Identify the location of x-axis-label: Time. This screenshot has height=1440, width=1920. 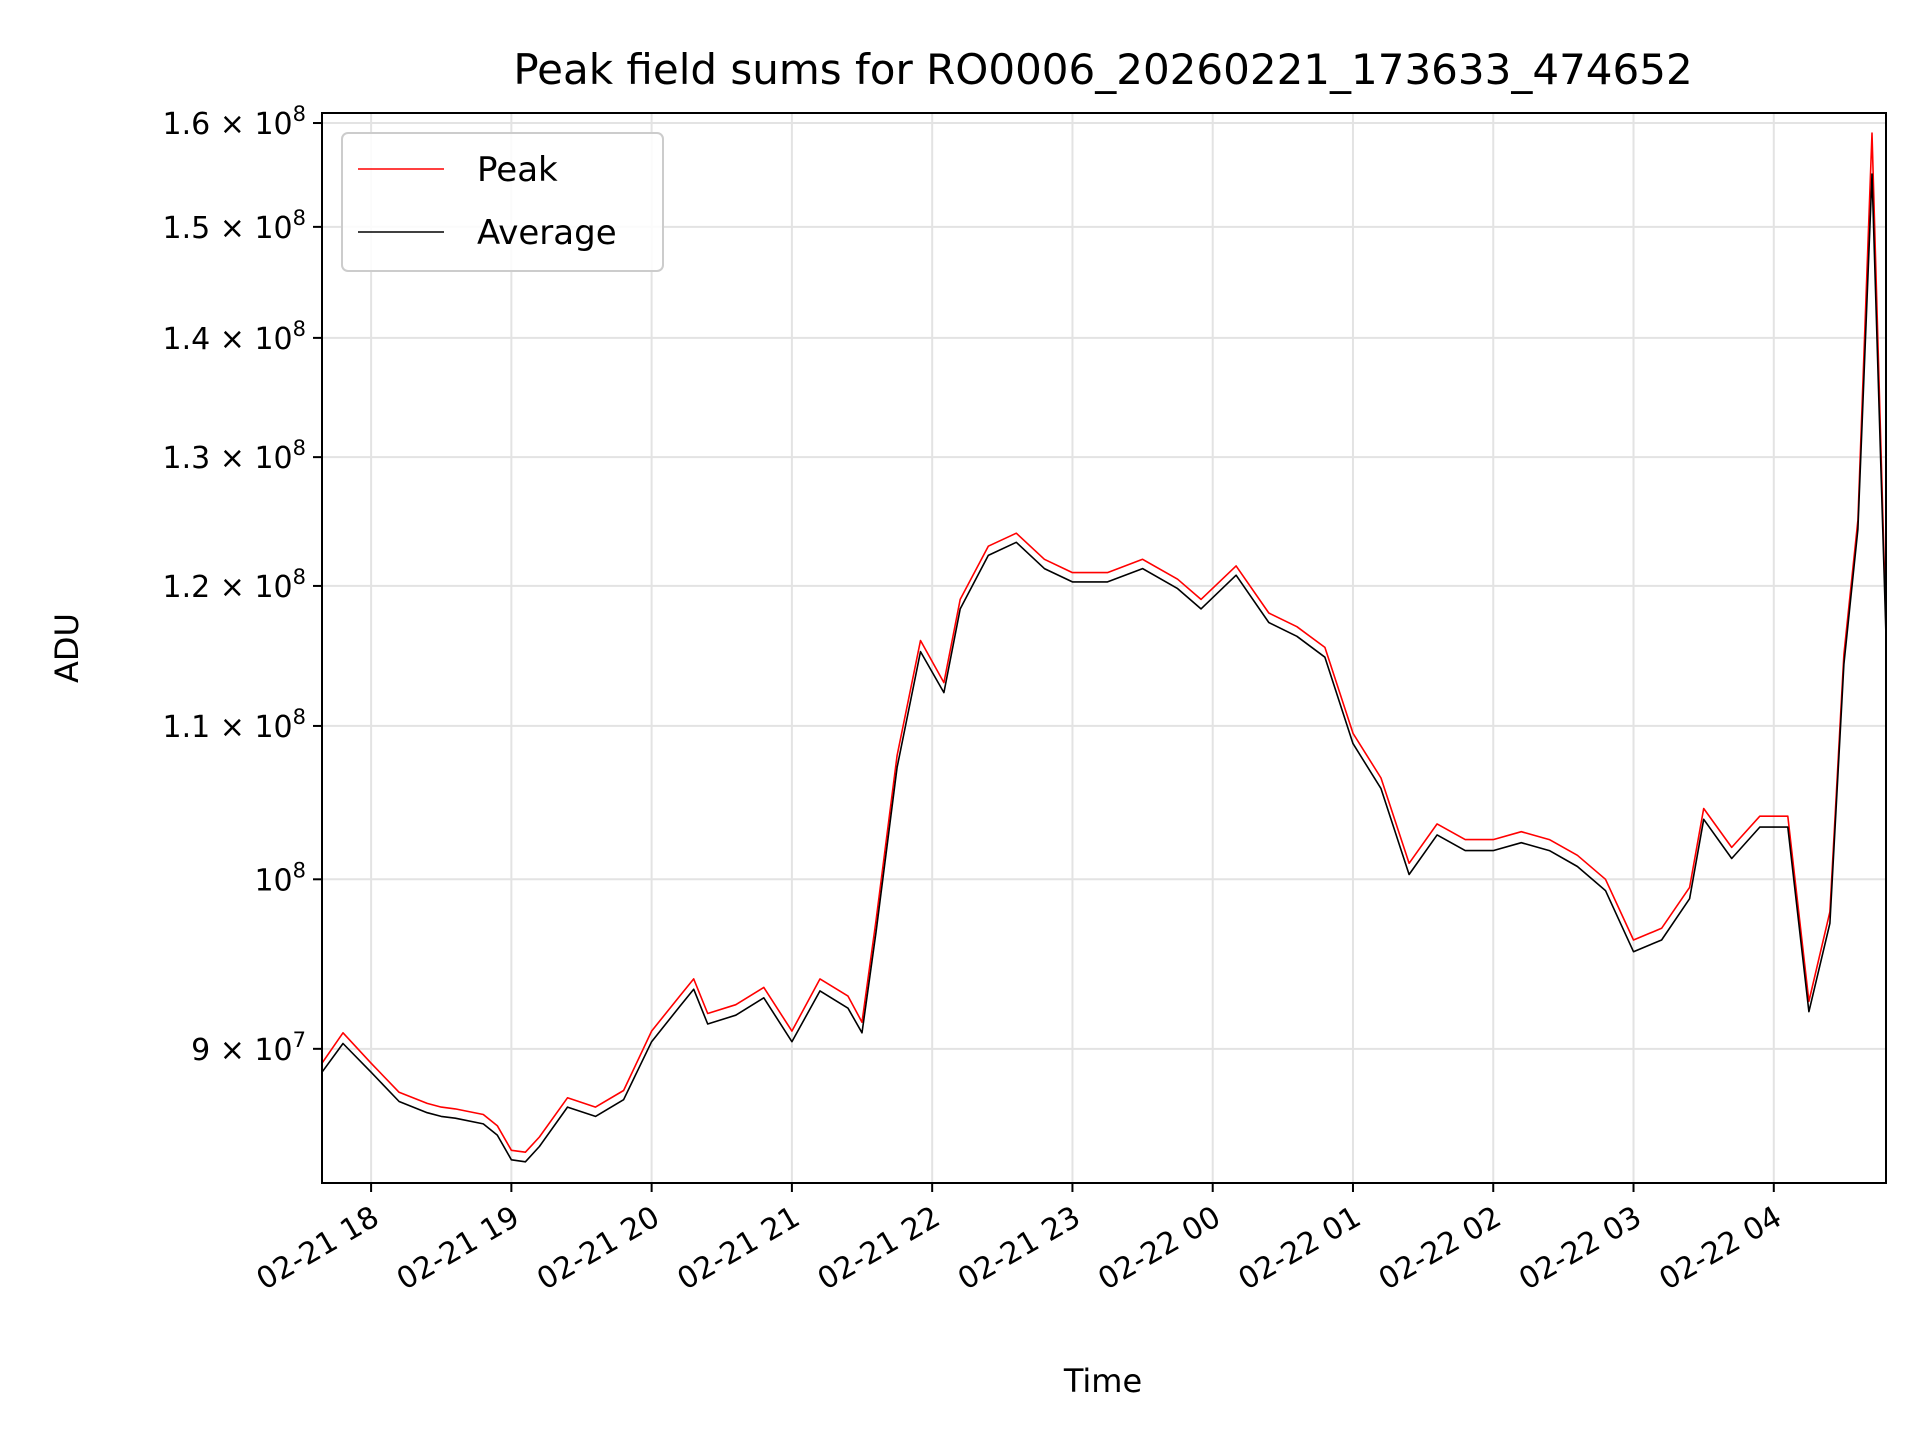
(1102, 1381).